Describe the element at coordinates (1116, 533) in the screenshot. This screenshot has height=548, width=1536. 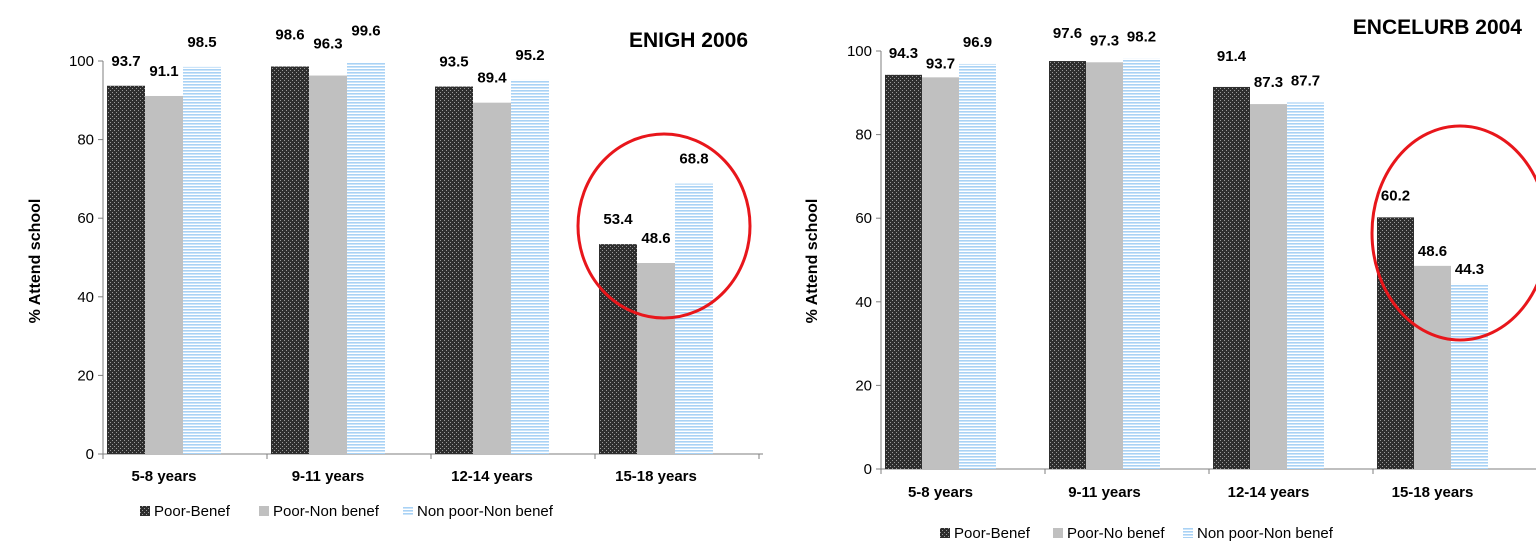
I see `legend-label: Poor-No benef` at that location.